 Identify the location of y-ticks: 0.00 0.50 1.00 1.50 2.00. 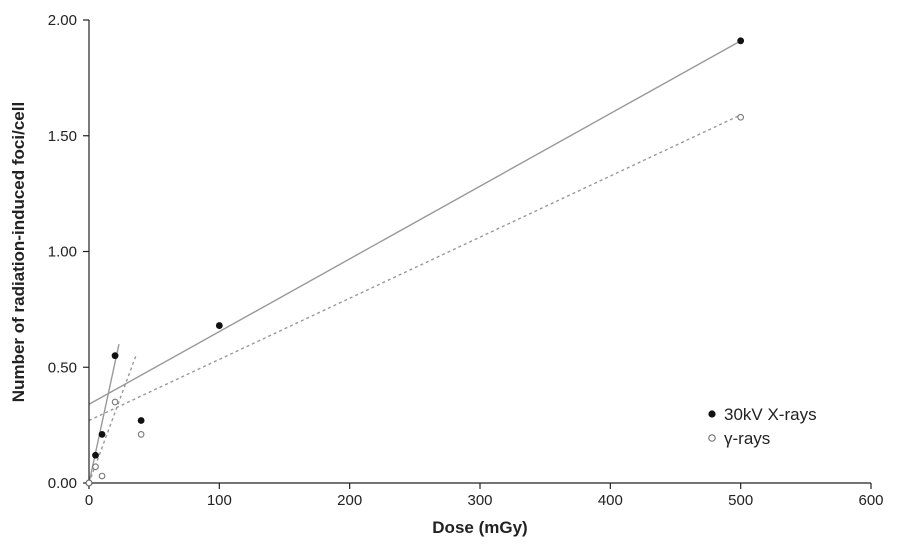
(68, 252).